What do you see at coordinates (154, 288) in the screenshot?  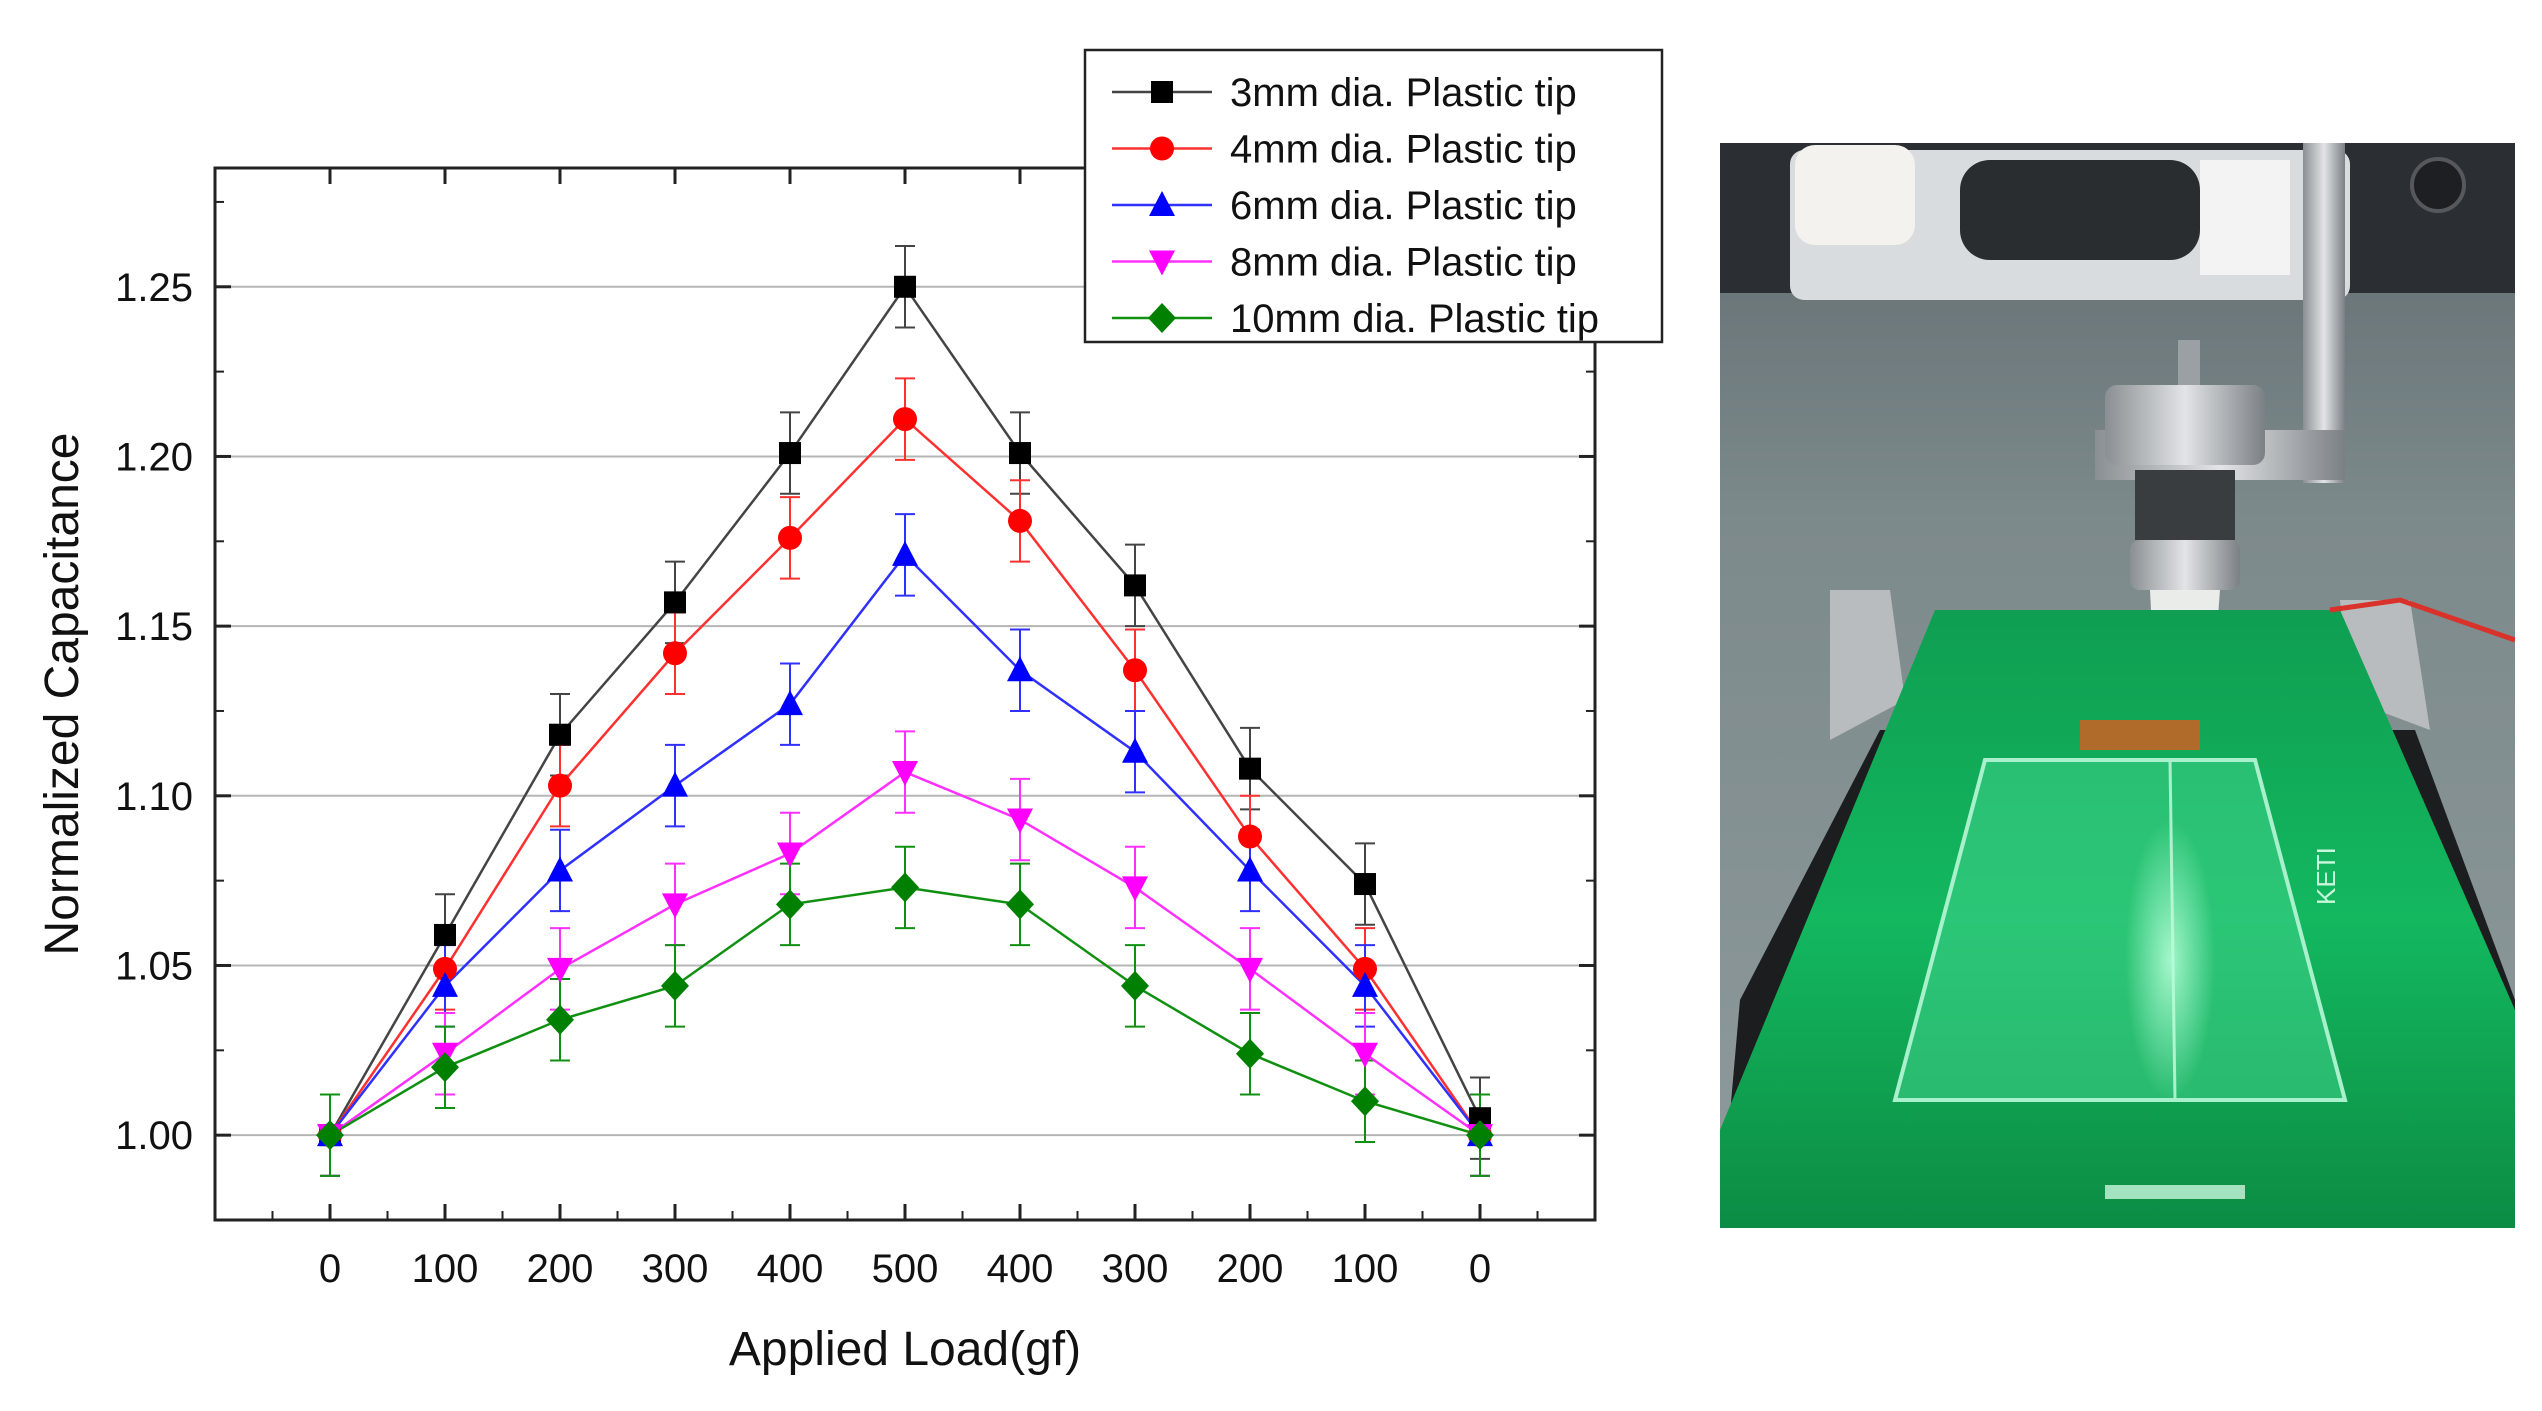 I see `y-tick-label: 1.25` at bounding box center [154, 288].